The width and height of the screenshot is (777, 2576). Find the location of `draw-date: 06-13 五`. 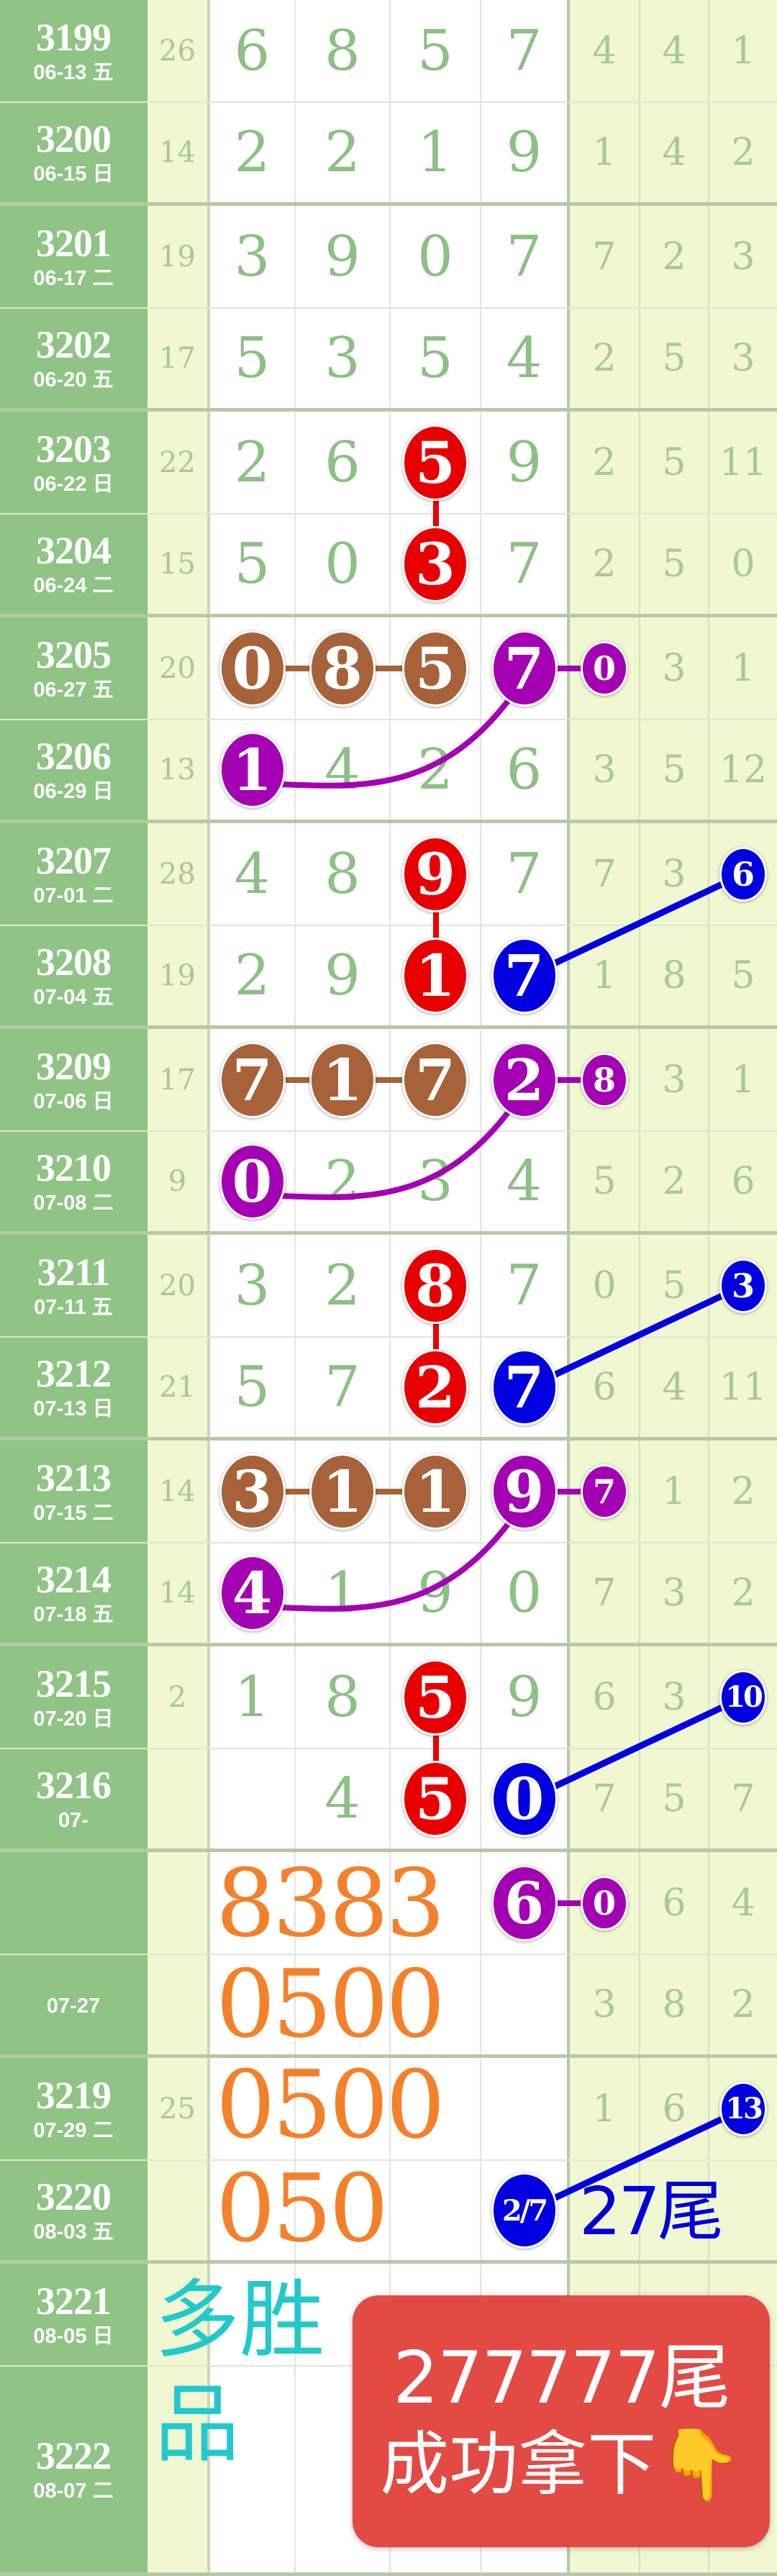

draw-date: 06-13 五 is located at coordinates (74, 72).